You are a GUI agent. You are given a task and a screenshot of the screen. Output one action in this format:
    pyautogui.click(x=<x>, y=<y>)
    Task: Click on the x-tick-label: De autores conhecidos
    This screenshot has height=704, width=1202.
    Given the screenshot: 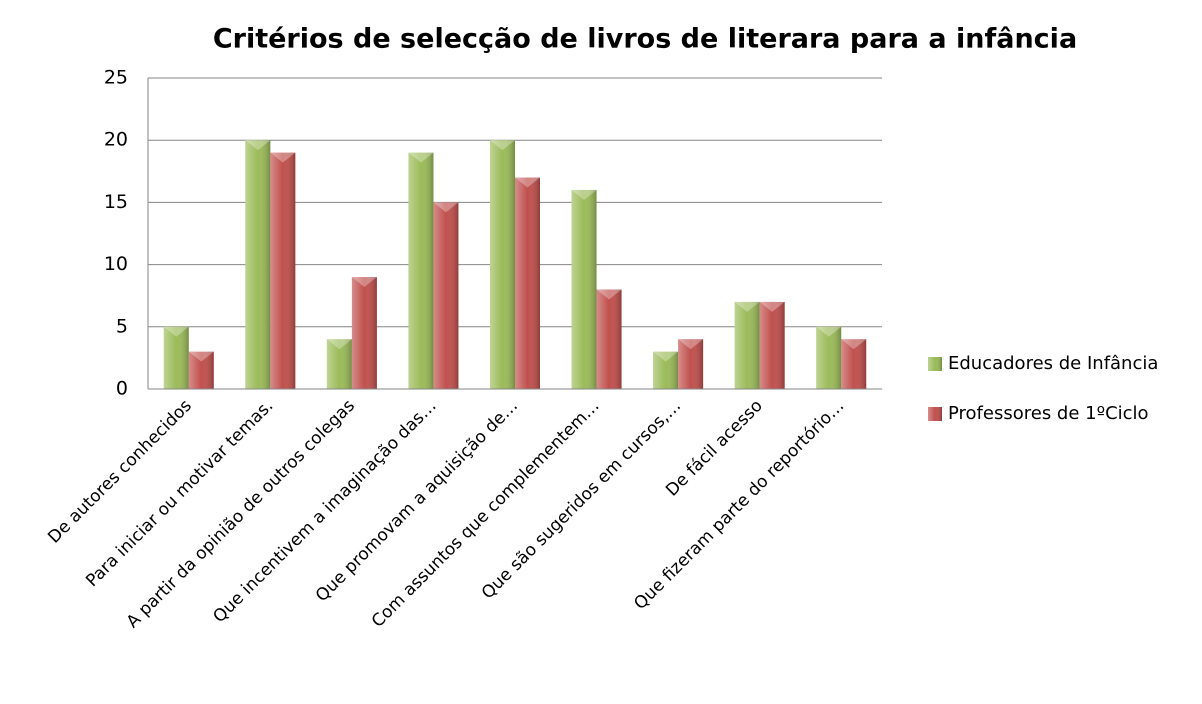 What is the action you would take?
    pyautogui.click(x=120, y=472)
    